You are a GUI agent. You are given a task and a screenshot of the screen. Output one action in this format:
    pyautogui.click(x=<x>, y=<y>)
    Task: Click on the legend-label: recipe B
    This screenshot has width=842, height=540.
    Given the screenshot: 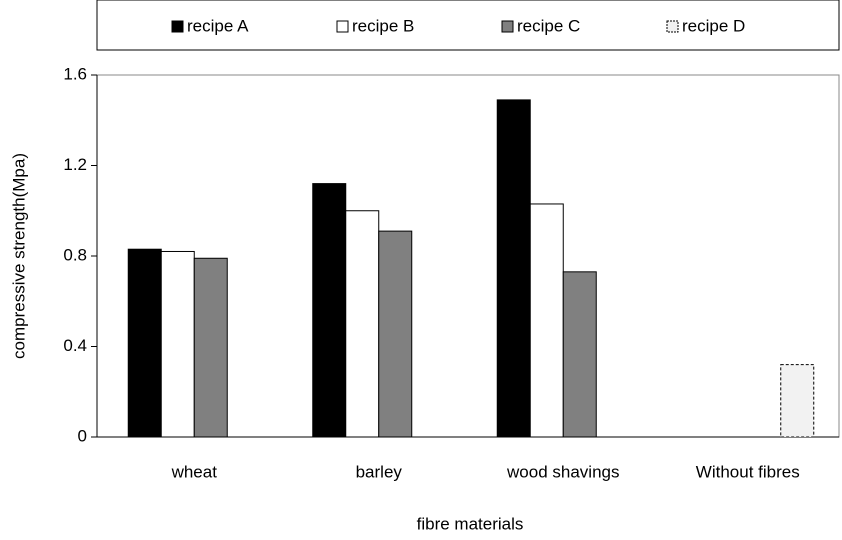 What is the action you would take?
    pyautogui.click(x=383, y=25)
    